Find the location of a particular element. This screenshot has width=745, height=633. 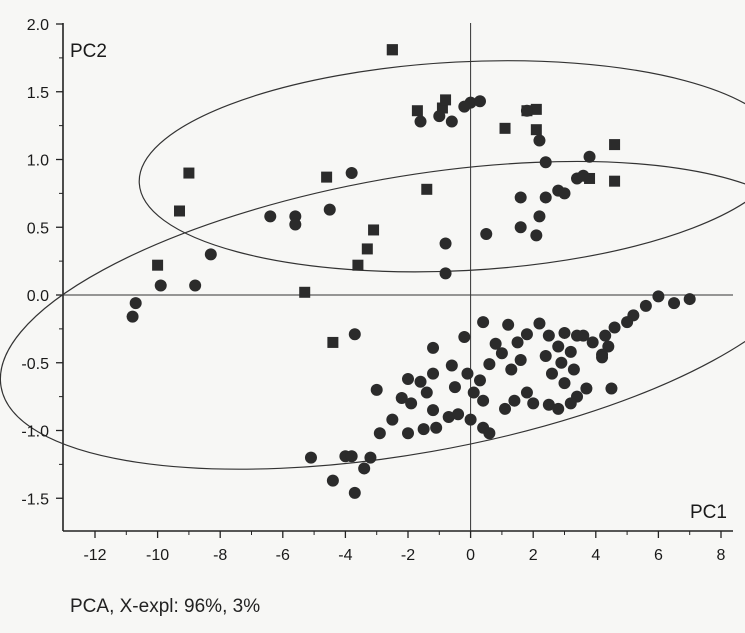

x-tick-label: -12 is located at coordinates (94, 555).